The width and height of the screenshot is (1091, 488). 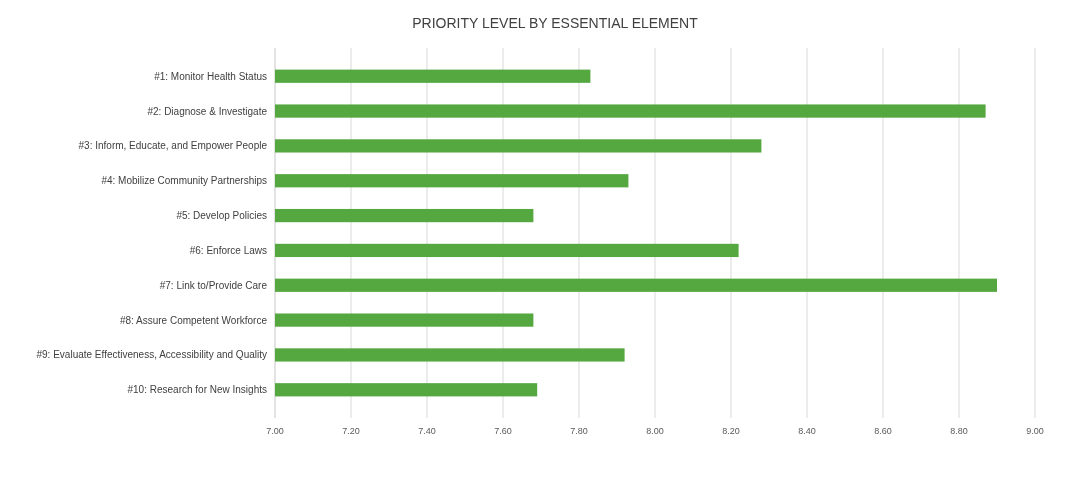 I want to click on y-tick-label: #10: Research for New Insights, so click(x=197, y=390).